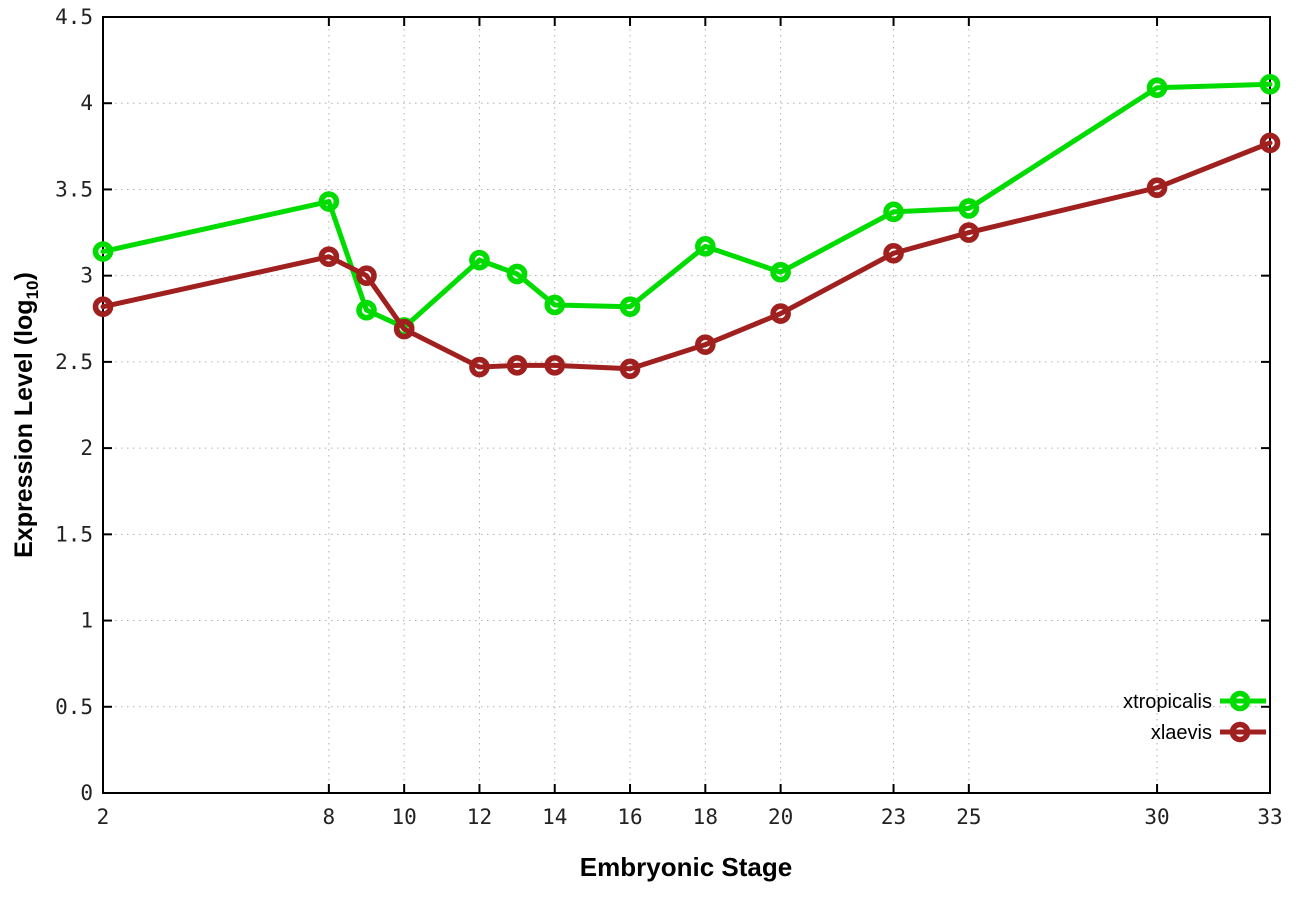 This screenshot has height=907, width=1296. What do you see at coordinates (74, 189) in the screenshot?
I see `y-tick-label: 3.5` at bounding box center [74, 189].